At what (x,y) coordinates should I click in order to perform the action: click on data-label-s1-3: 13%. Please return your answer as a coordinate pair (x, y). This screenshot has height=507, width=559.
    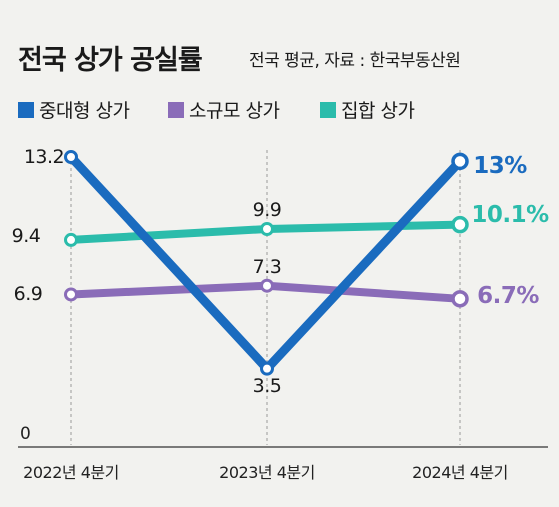
    Looking at the image, I should click on (500, 166).